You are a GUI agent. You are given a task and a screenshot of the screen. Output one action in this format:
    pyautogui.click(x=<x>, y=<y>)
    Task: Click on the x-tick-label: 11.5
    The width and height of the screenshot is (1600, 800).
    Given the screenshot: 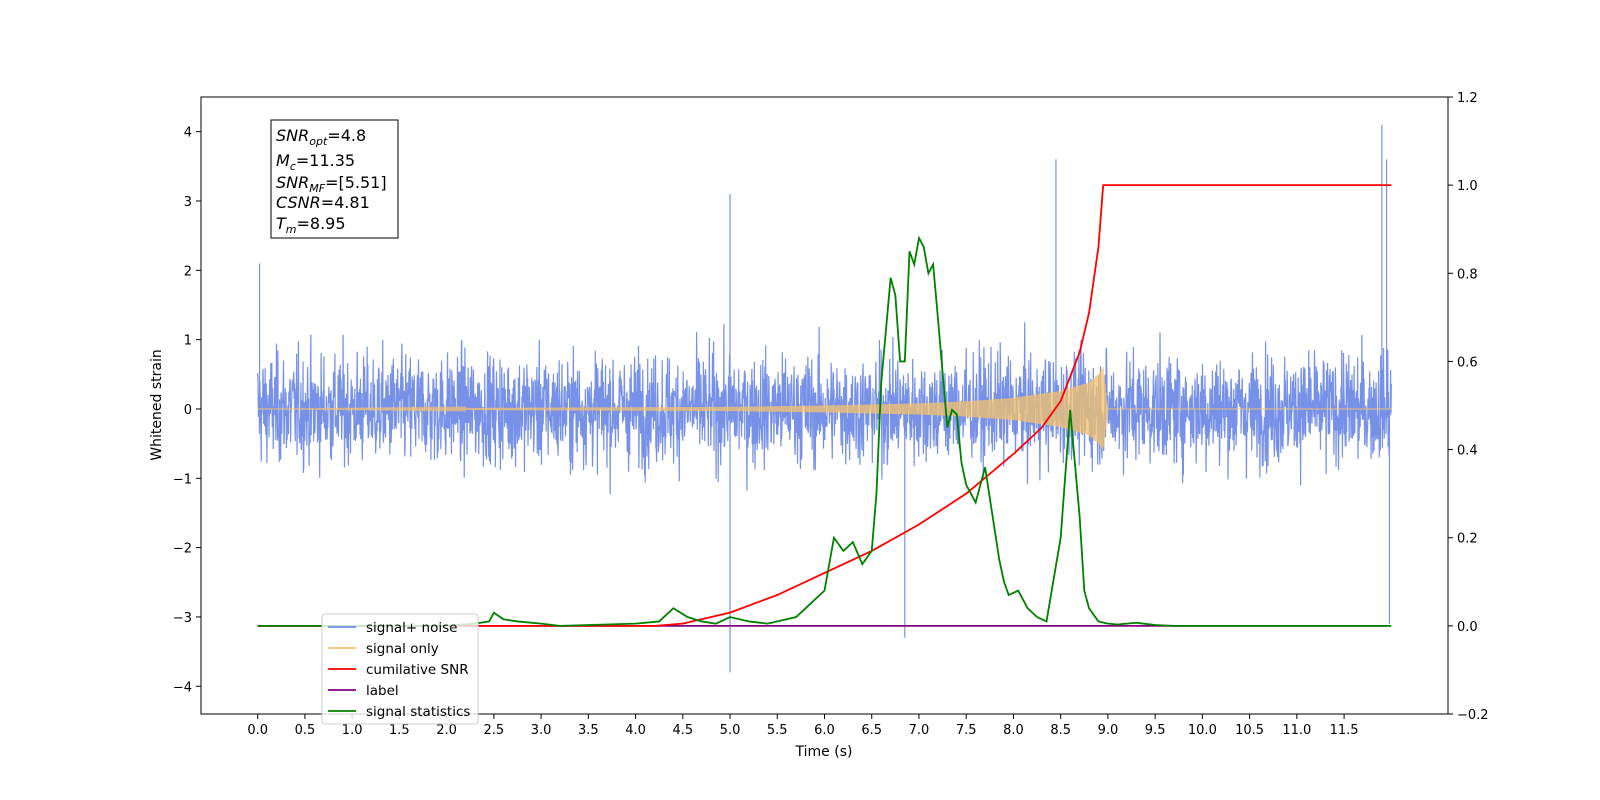 What is the action you would take?
    pyautogui.click(x=1344, y=730)
    